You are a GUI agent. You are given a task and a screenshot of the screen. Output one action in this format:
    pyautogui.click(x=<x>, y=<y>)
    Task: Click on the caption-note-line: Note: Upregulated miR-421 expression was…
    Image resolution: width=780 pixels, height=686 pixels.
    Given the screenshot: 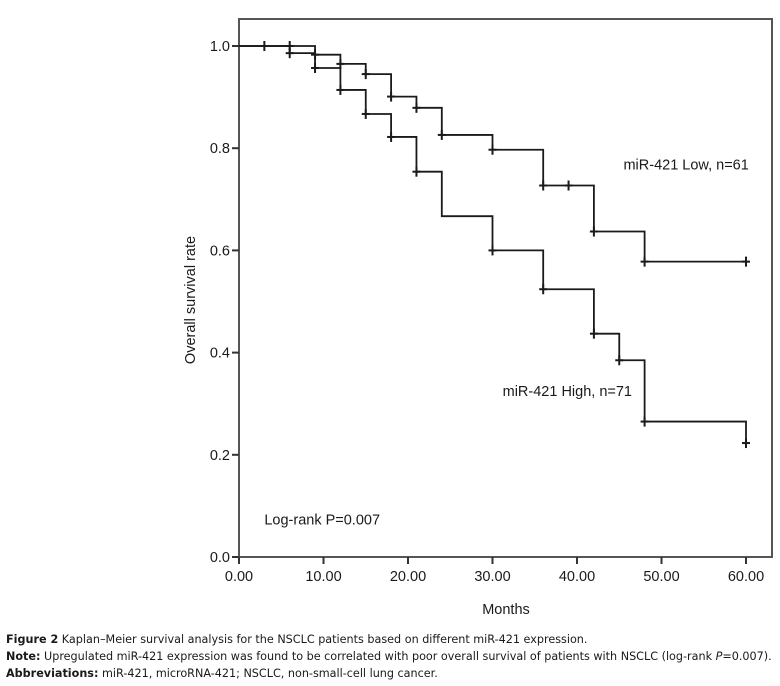 What is the action you would take?
    pyautogui.click(x=391, y=656)
    